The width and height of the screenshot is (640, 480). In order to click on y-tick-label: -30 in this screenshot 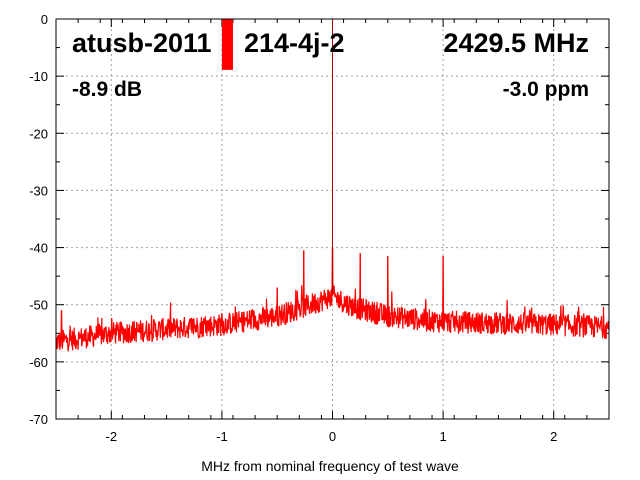, I will do `click(38, 190)`.